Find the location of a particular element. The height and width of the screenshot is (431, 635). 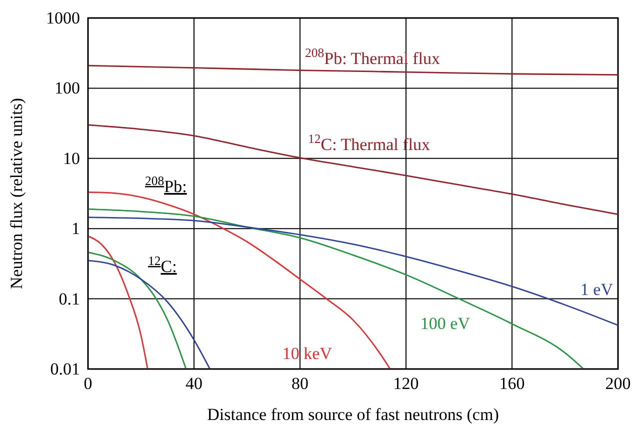

x-tick-label: 0 is located at coordinates (88, 384).